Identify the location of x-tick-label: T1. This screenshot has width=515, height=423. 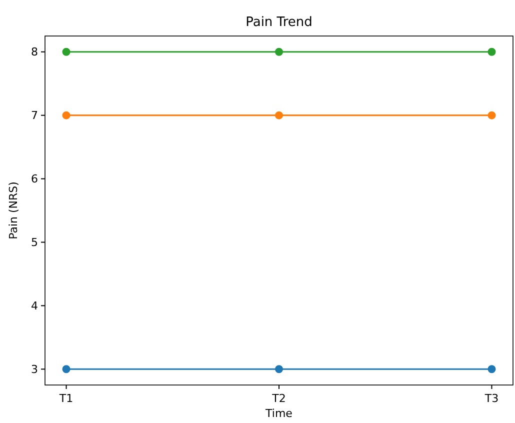
(66, 398).